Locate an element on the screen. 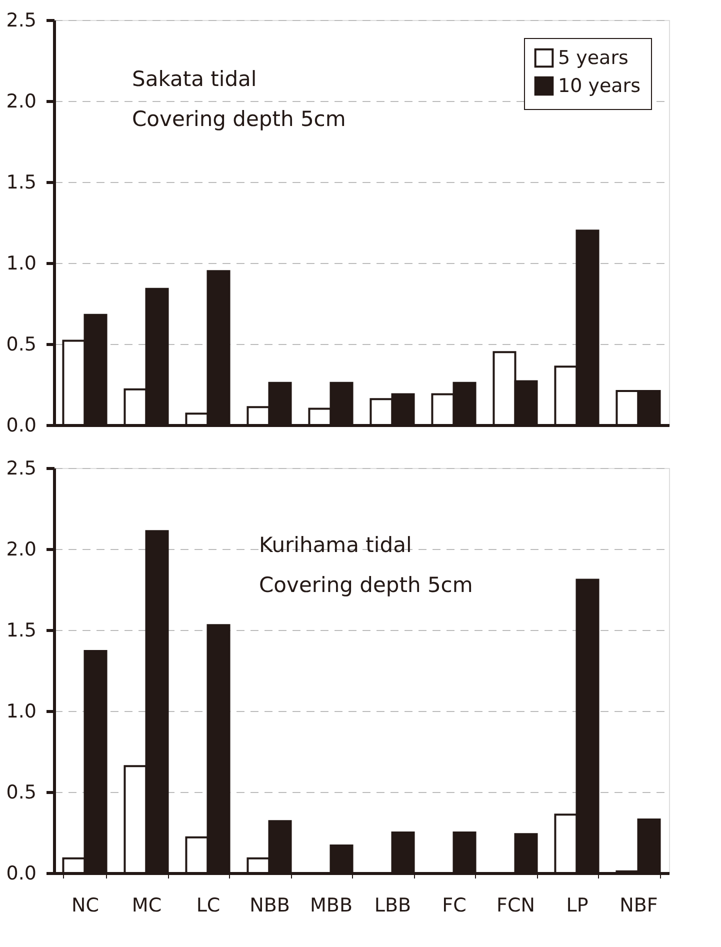 The image size is (721, 947). legend-label: 5 years is located at coordinates (593, 58).